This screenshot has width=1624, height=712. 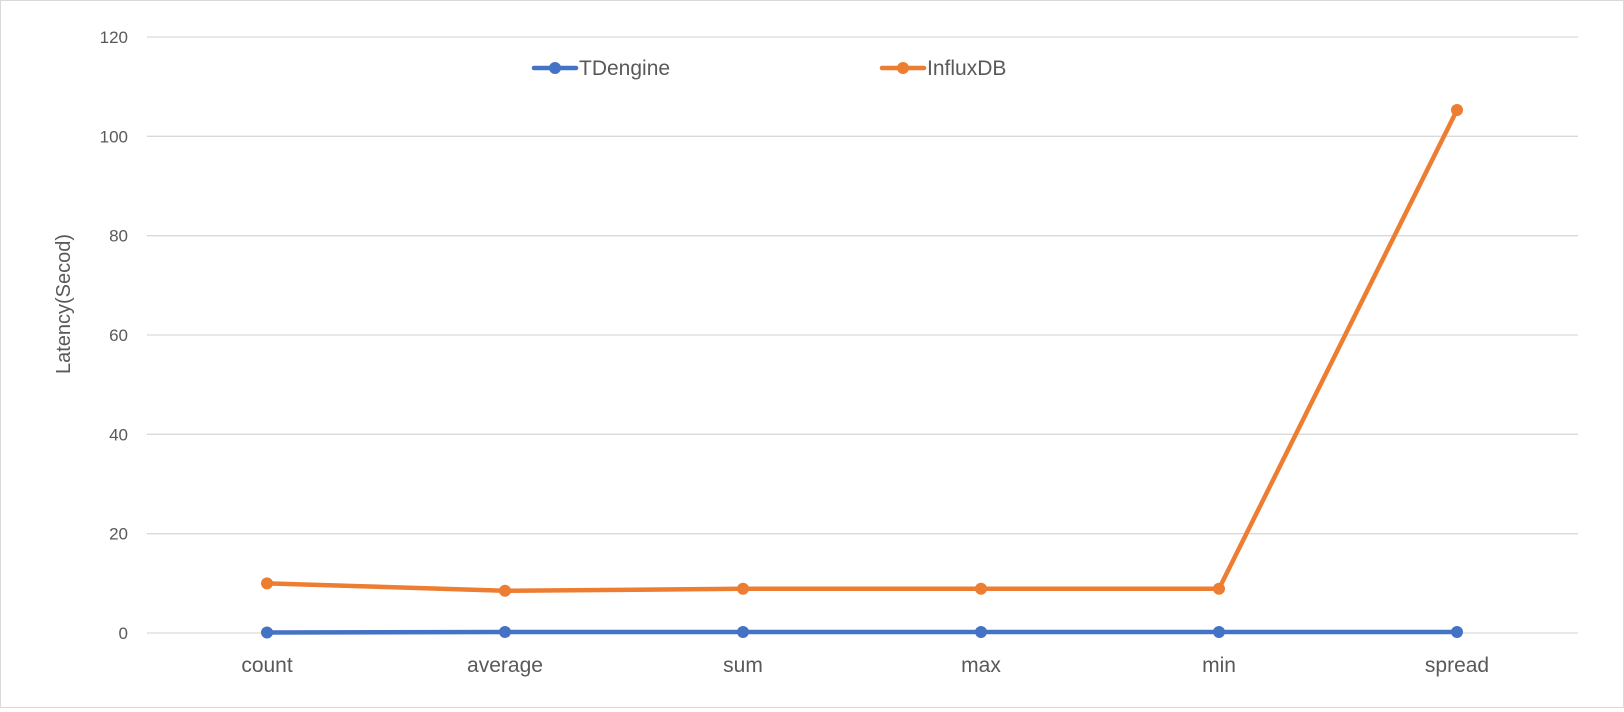 What do you see at coordinates (770, 68) in the screenshot?
I see `legend: TDengine InfluxDB` at bounding box center [770, 68].